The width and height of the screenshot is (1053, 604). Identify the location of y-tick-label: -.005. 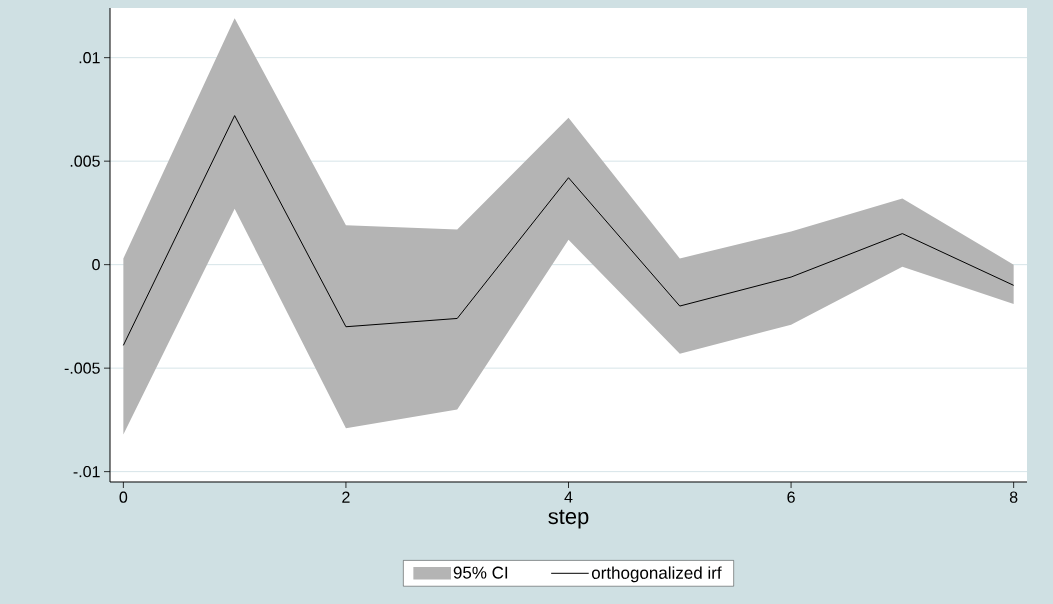
(82, 368).